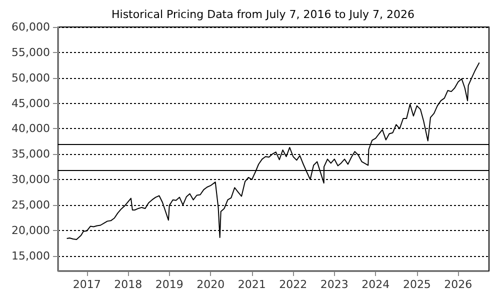 The image size is (500, 300). Describe the element at coordinates (31, 103) in the screenshot. I see `y-tick-label: 45,000` at that location.